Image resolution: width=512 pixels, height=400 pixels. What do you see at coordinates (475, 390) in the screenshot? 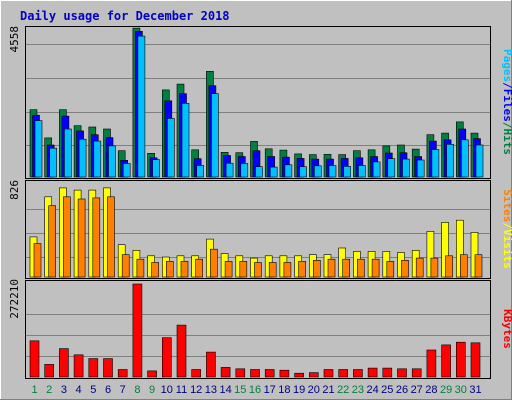
I see `day-label: 31` at bounding box center [475, 390].